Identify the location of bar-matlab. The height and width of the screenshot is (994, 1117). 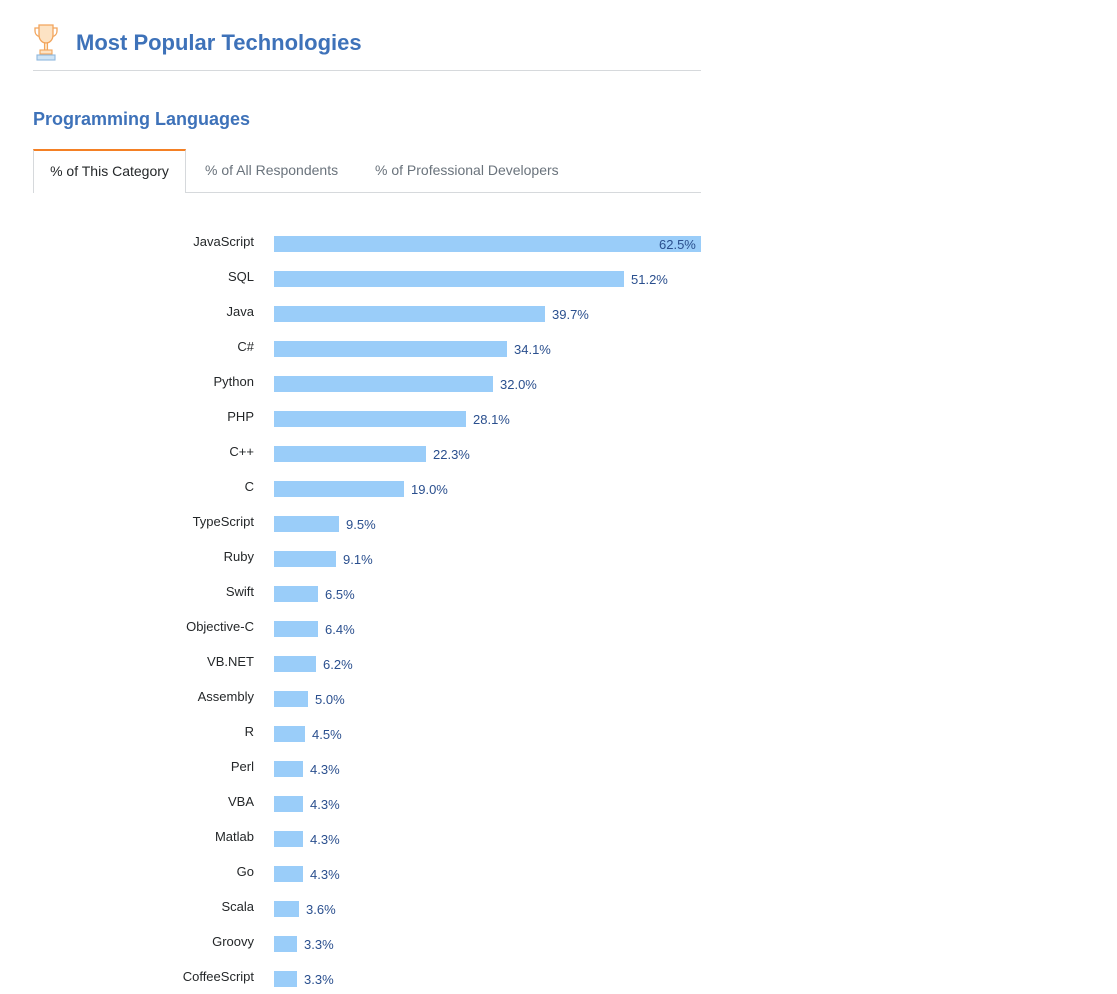
(288, 839).